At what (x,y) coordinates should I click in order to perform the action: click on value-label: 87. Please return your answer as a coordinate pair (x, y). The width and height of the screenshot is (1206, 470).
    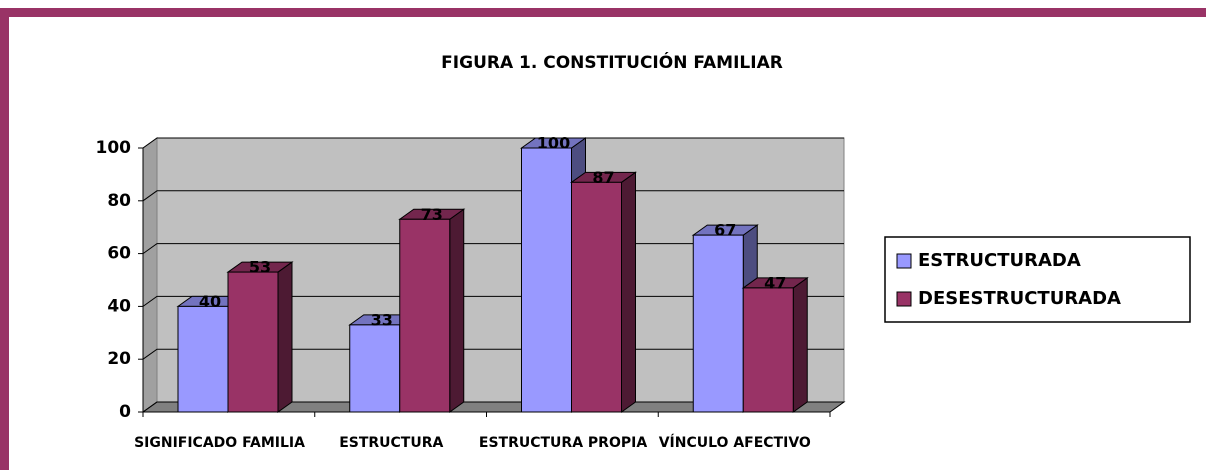
    Looking at the image, I should click on (603, 177).